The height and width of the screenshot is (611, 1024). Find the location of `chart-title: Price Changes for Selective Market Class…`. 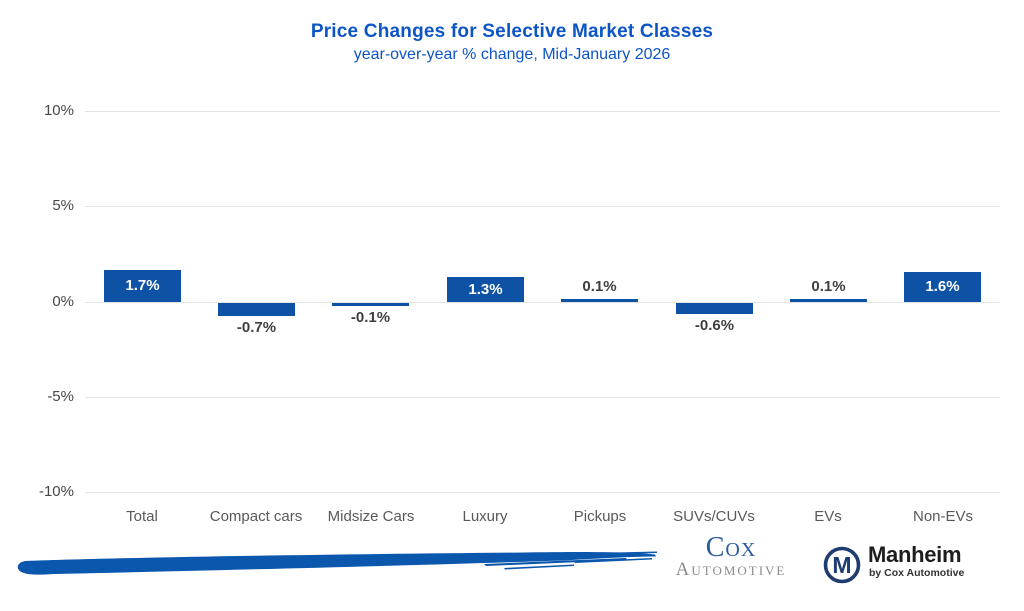

chart-title: Price Changes for Selective Market Class… is located at coordinates (512, 31).